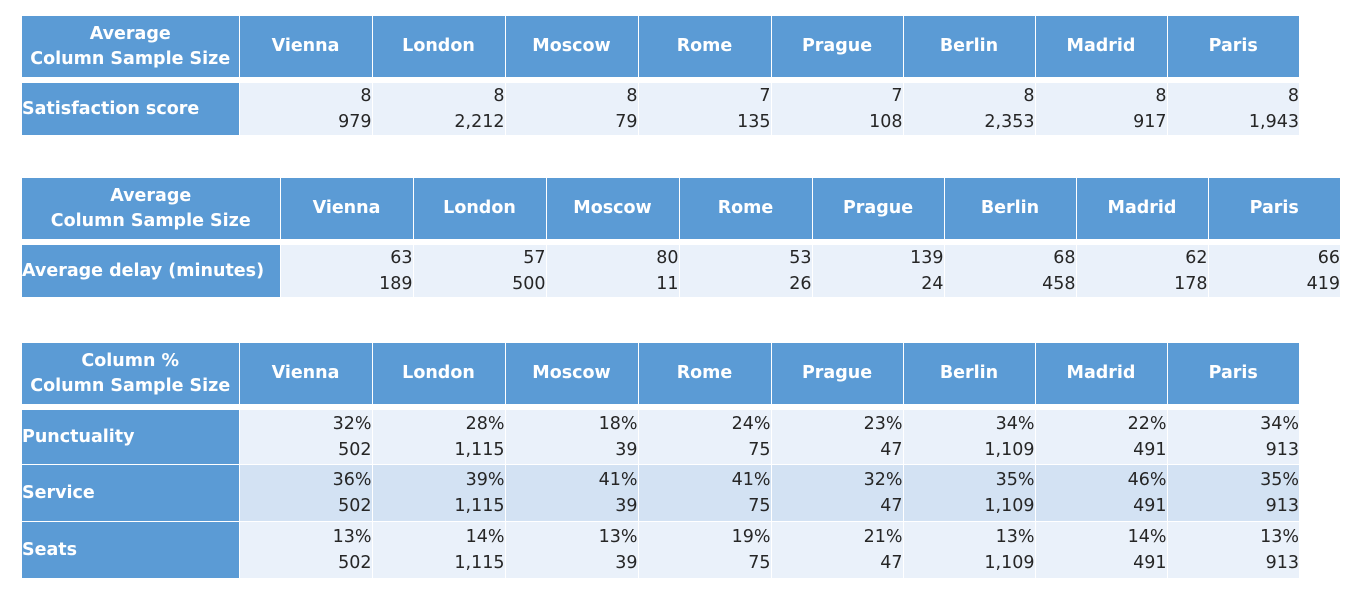 Image resolution: width=1366 pixels, height=595 pixels. What do you see at coordinates (968, 550) in the screenshot?
I see `data-cell: 13% 1,109` at bounding box center [968, 550].